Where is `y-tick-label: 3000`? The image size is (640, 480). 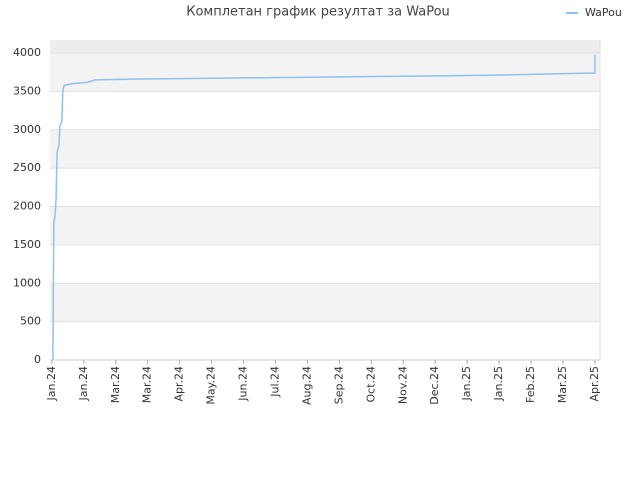 y-tick-label: 3000 is located at coordinates (27, 129).